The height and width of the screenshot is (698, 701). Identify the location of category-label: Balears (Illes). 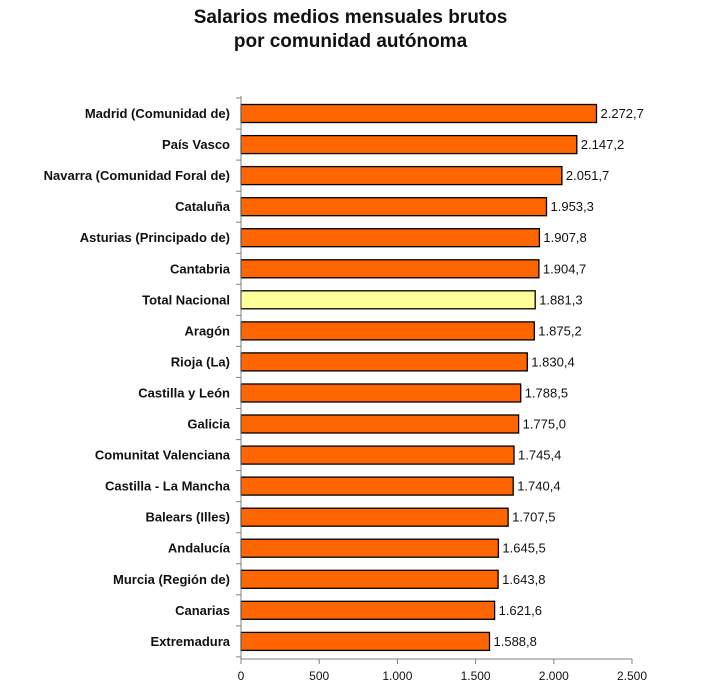
(187, 517).